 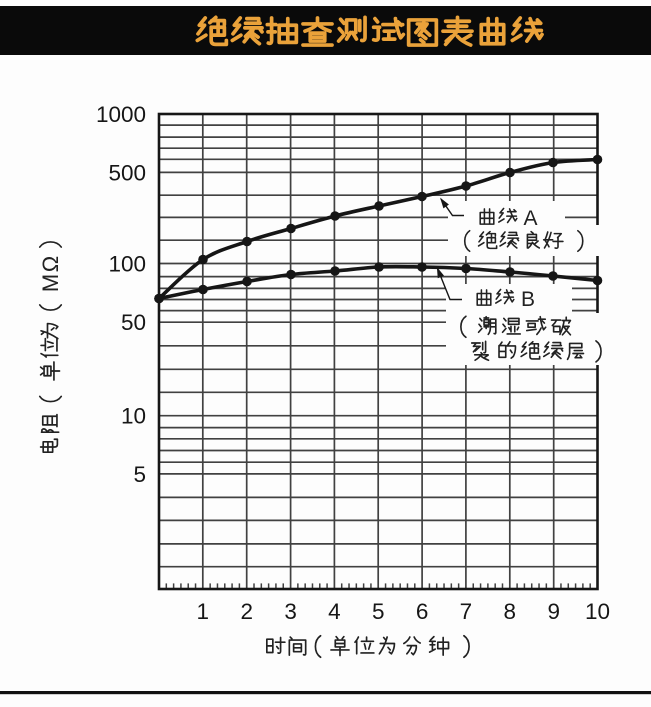 What do you see at coordinates (290, 611) in the screenshot?
I see `svg-text: 3` at bounding box center [290, 611].